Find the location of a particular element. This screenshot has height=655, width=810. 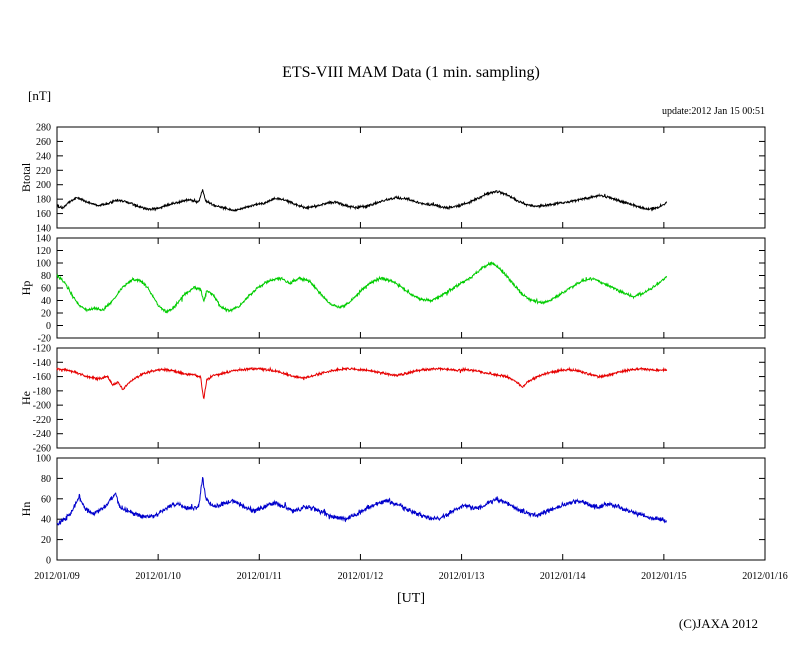

y-tick-label: 160 is located at coordinates (43, 214).